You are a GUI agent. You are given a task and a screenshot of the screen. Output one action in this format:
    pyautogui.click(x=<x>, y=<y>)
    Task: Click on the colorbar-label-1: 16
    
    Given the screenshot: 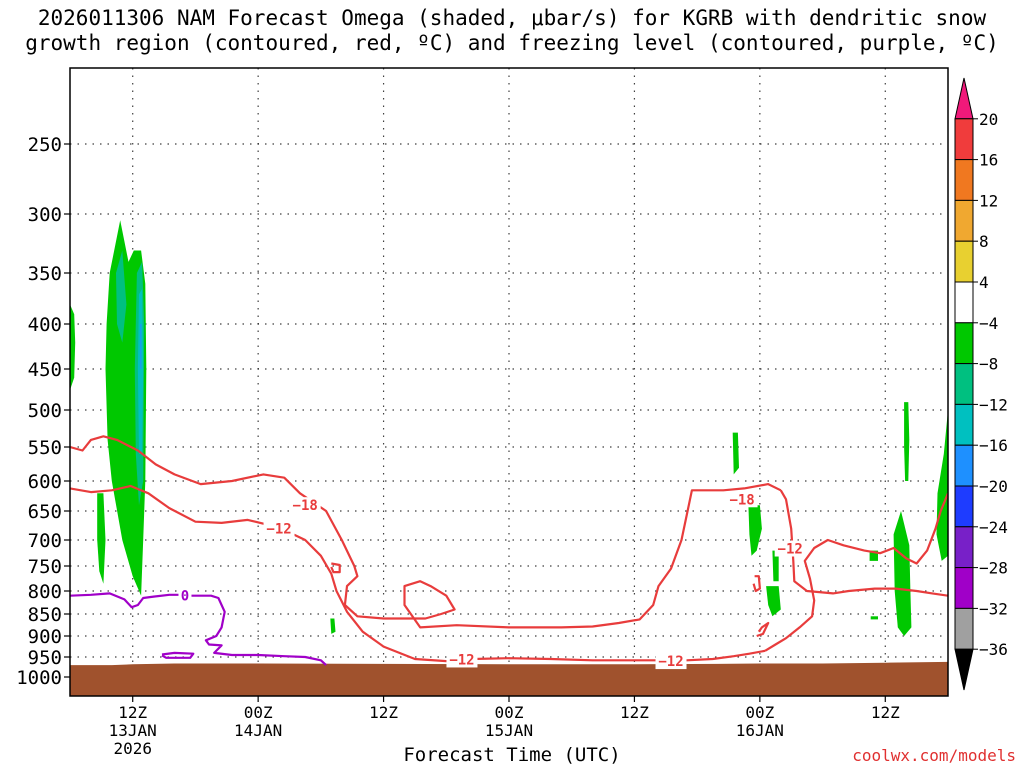 What is the action you would take?
    pyautogui.click(x=988, y=160)
    